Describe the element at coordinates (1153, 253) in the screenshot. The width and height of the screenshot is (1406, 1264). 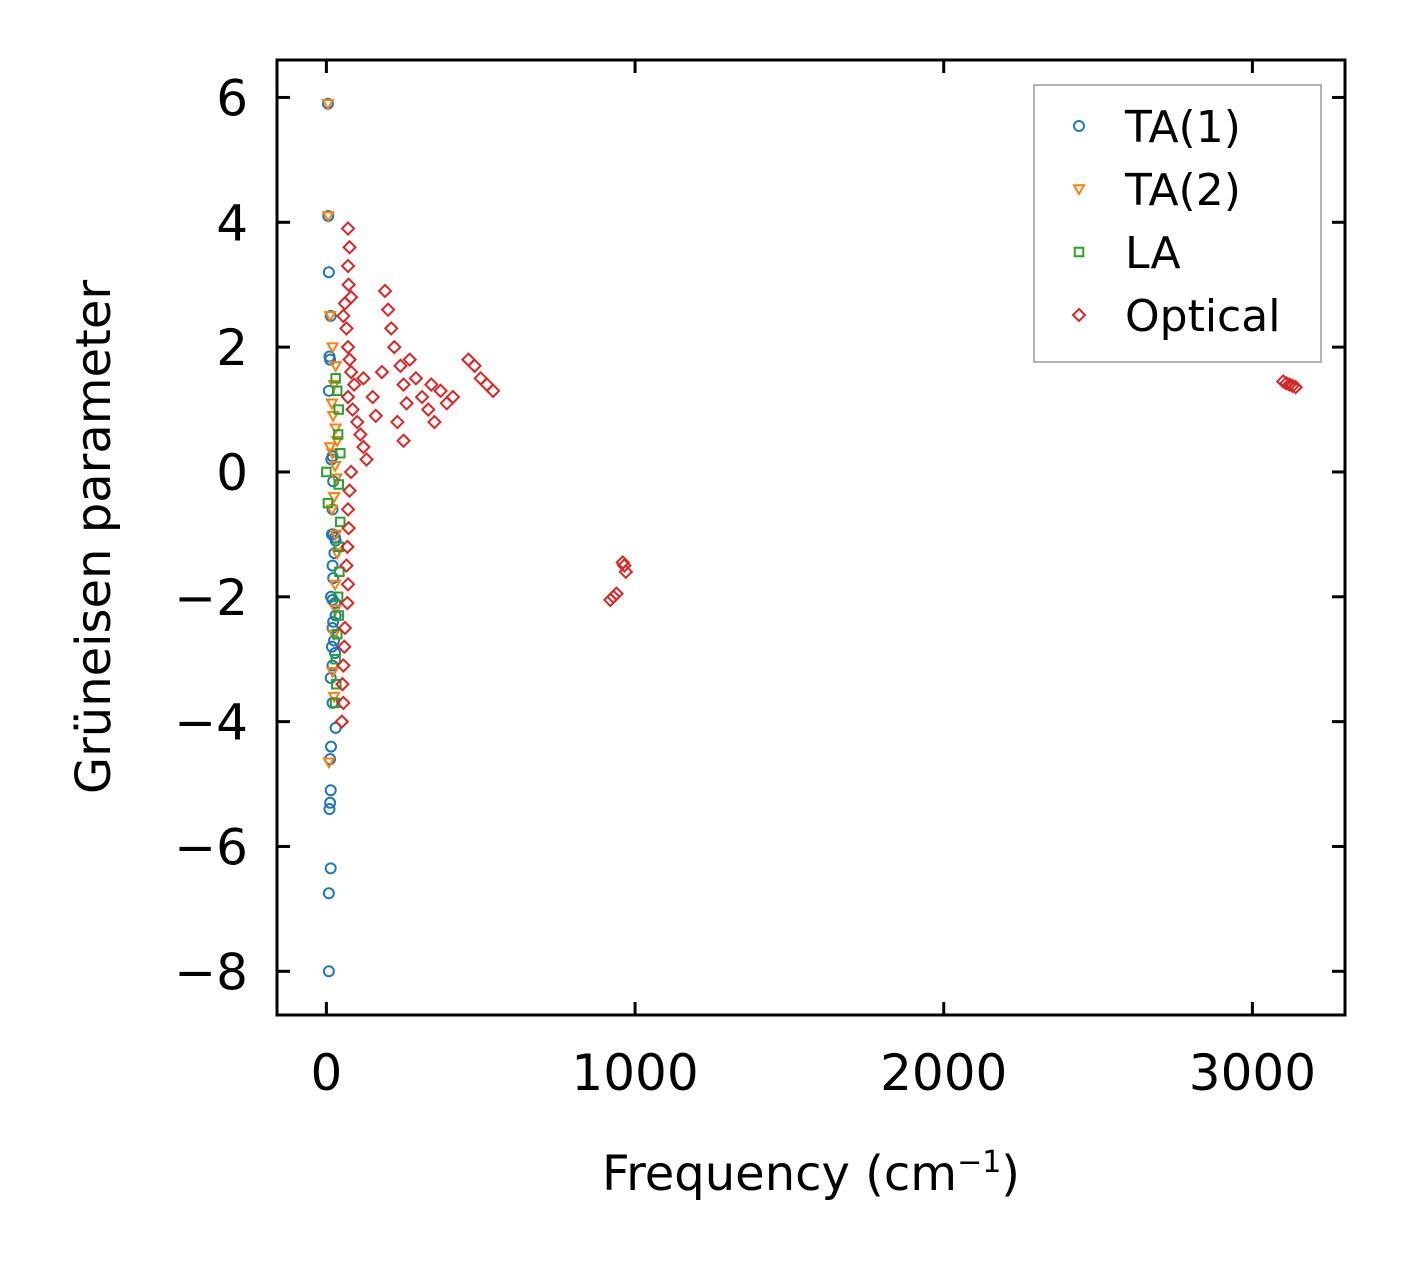
I see `legend-label: LA` at that location.